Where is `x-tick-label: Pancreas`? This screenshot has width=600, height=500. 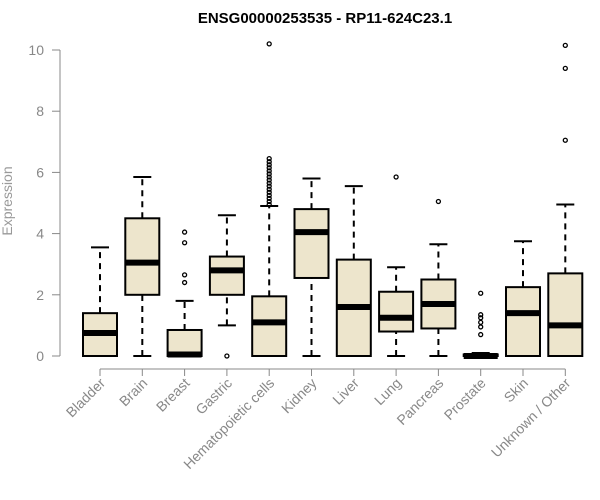 x-tick-label: Pancreas is located at coordinates (419, 401).